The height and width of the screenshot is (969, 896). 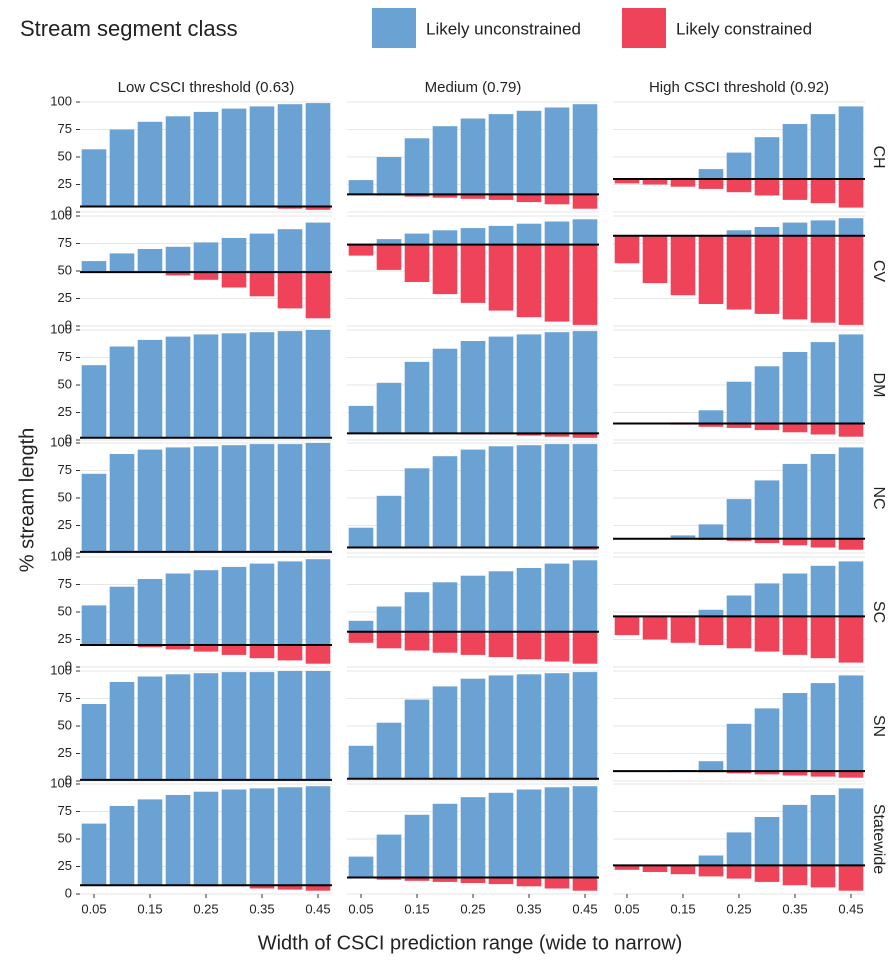 What do you see at coordinates (739, 87) in the screenshot?
I see `column-label: High CSCI threshold (0.92)` at bounding box center [739, 87].